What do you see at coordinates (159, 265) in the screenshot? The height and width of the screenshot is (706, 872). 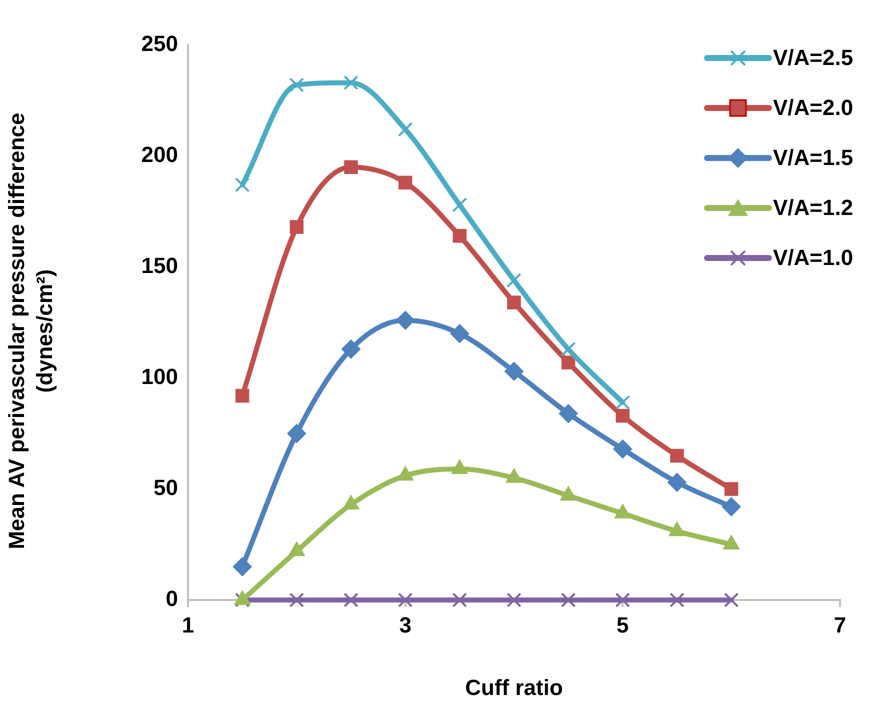 I see `y-tick-label: 150` at bounding box center [159, 265].